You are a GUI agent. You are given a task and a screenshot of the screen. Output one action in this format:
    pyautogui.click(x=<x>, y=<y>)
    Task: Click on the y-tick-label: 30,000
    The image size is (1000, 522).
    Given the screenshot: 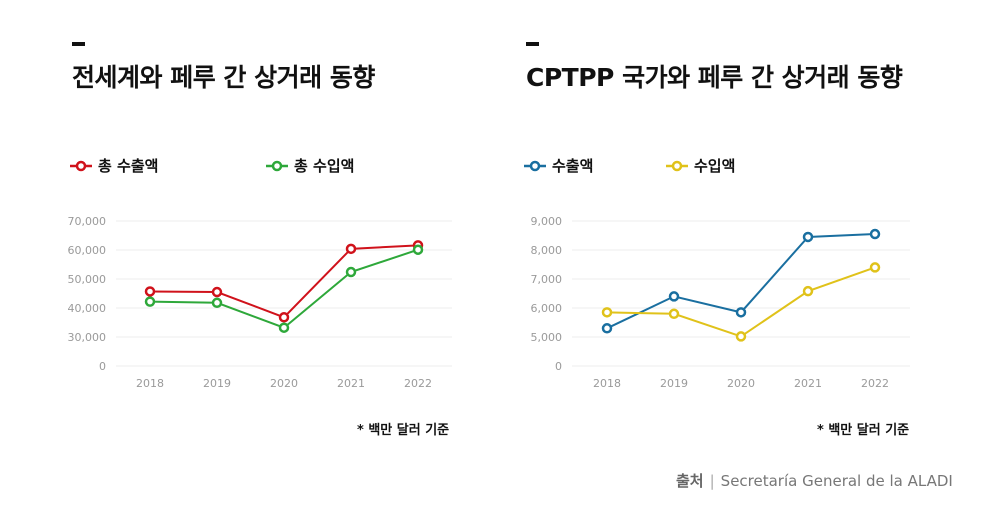 What is the action you would take?
    pyautogui.click(x=87, y=337)
    